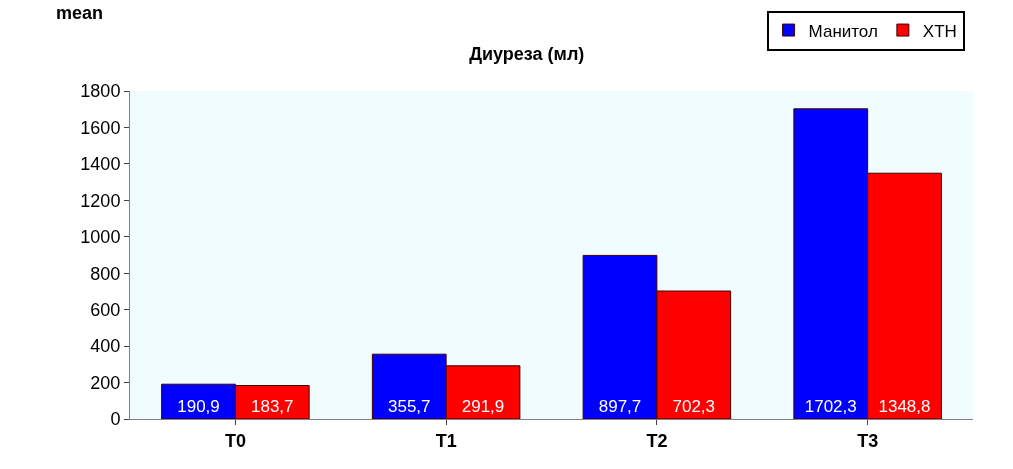 The height and width of the screenshot is (469, 1013). What do you see at coordinates (409, 406) in the screenshot?
I see `data-label: 355,7` at bounding box center [409, 406].